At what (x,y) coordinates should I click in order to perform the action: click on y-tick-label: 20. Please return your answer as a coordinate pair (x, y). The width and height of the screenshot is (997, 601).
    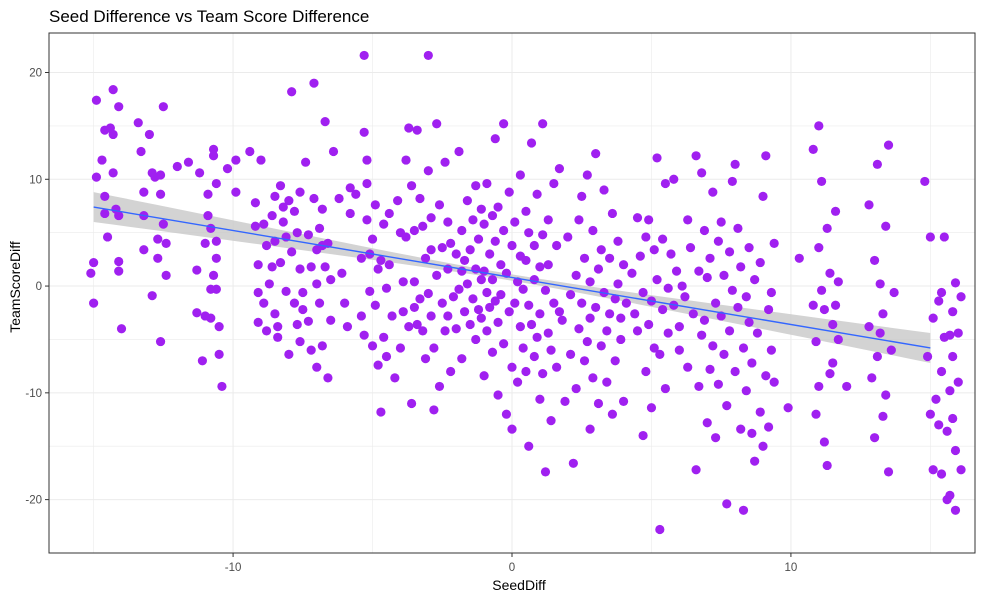
    Looking at the image, I should click on (35, 74).